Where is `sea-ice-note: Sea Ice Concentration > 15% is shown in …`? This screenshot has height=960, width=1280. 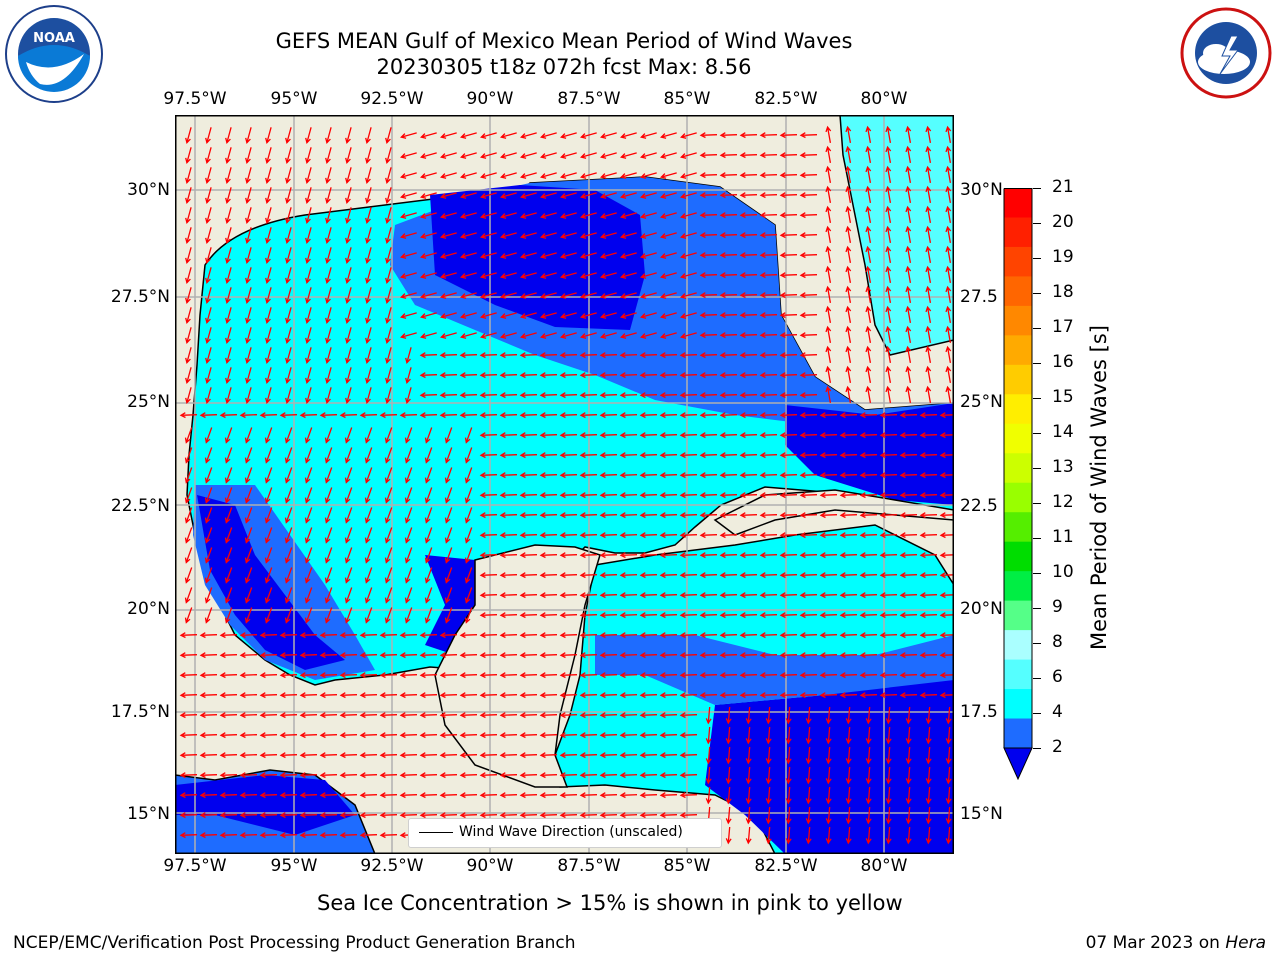
sea-ice-note: Sea Ice Concentration > 15% is shown in … is located at coordinates (610, 903).